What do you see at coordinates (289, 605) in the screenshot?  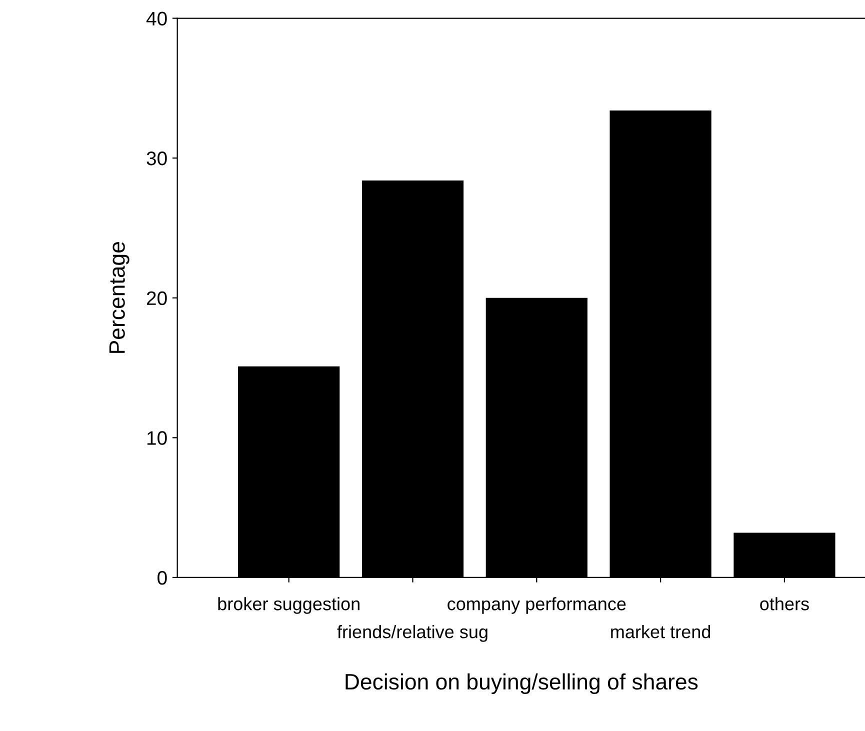 I see `x-tick-label: broker suggestion` at bounding box center [289, 605].